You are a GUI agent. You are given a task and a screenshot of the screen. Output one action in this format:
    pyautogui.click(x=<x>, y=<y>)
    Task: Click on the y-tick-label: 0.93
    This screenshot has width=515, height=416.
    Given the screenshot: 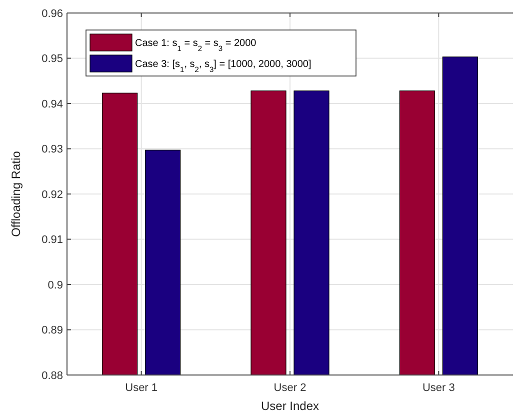 What is the action you would take?
    pyautogui.click(x=52, y=150)
    